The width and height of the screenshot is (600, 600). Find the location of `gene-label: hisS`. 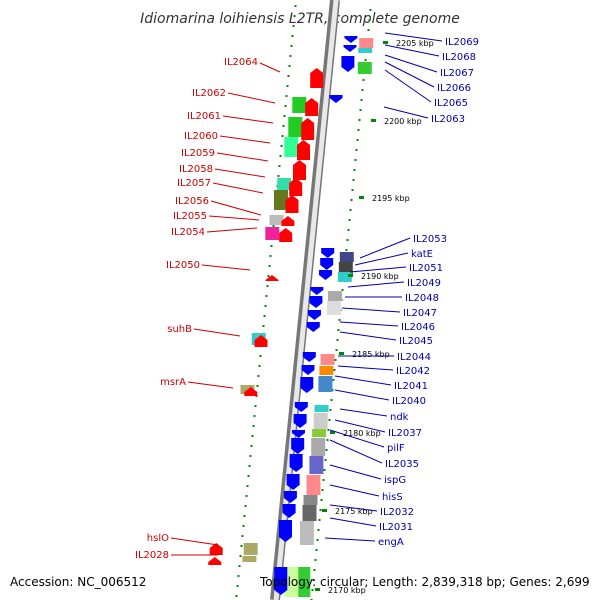

gene-label: hisS is located at coordinates (392, 497).